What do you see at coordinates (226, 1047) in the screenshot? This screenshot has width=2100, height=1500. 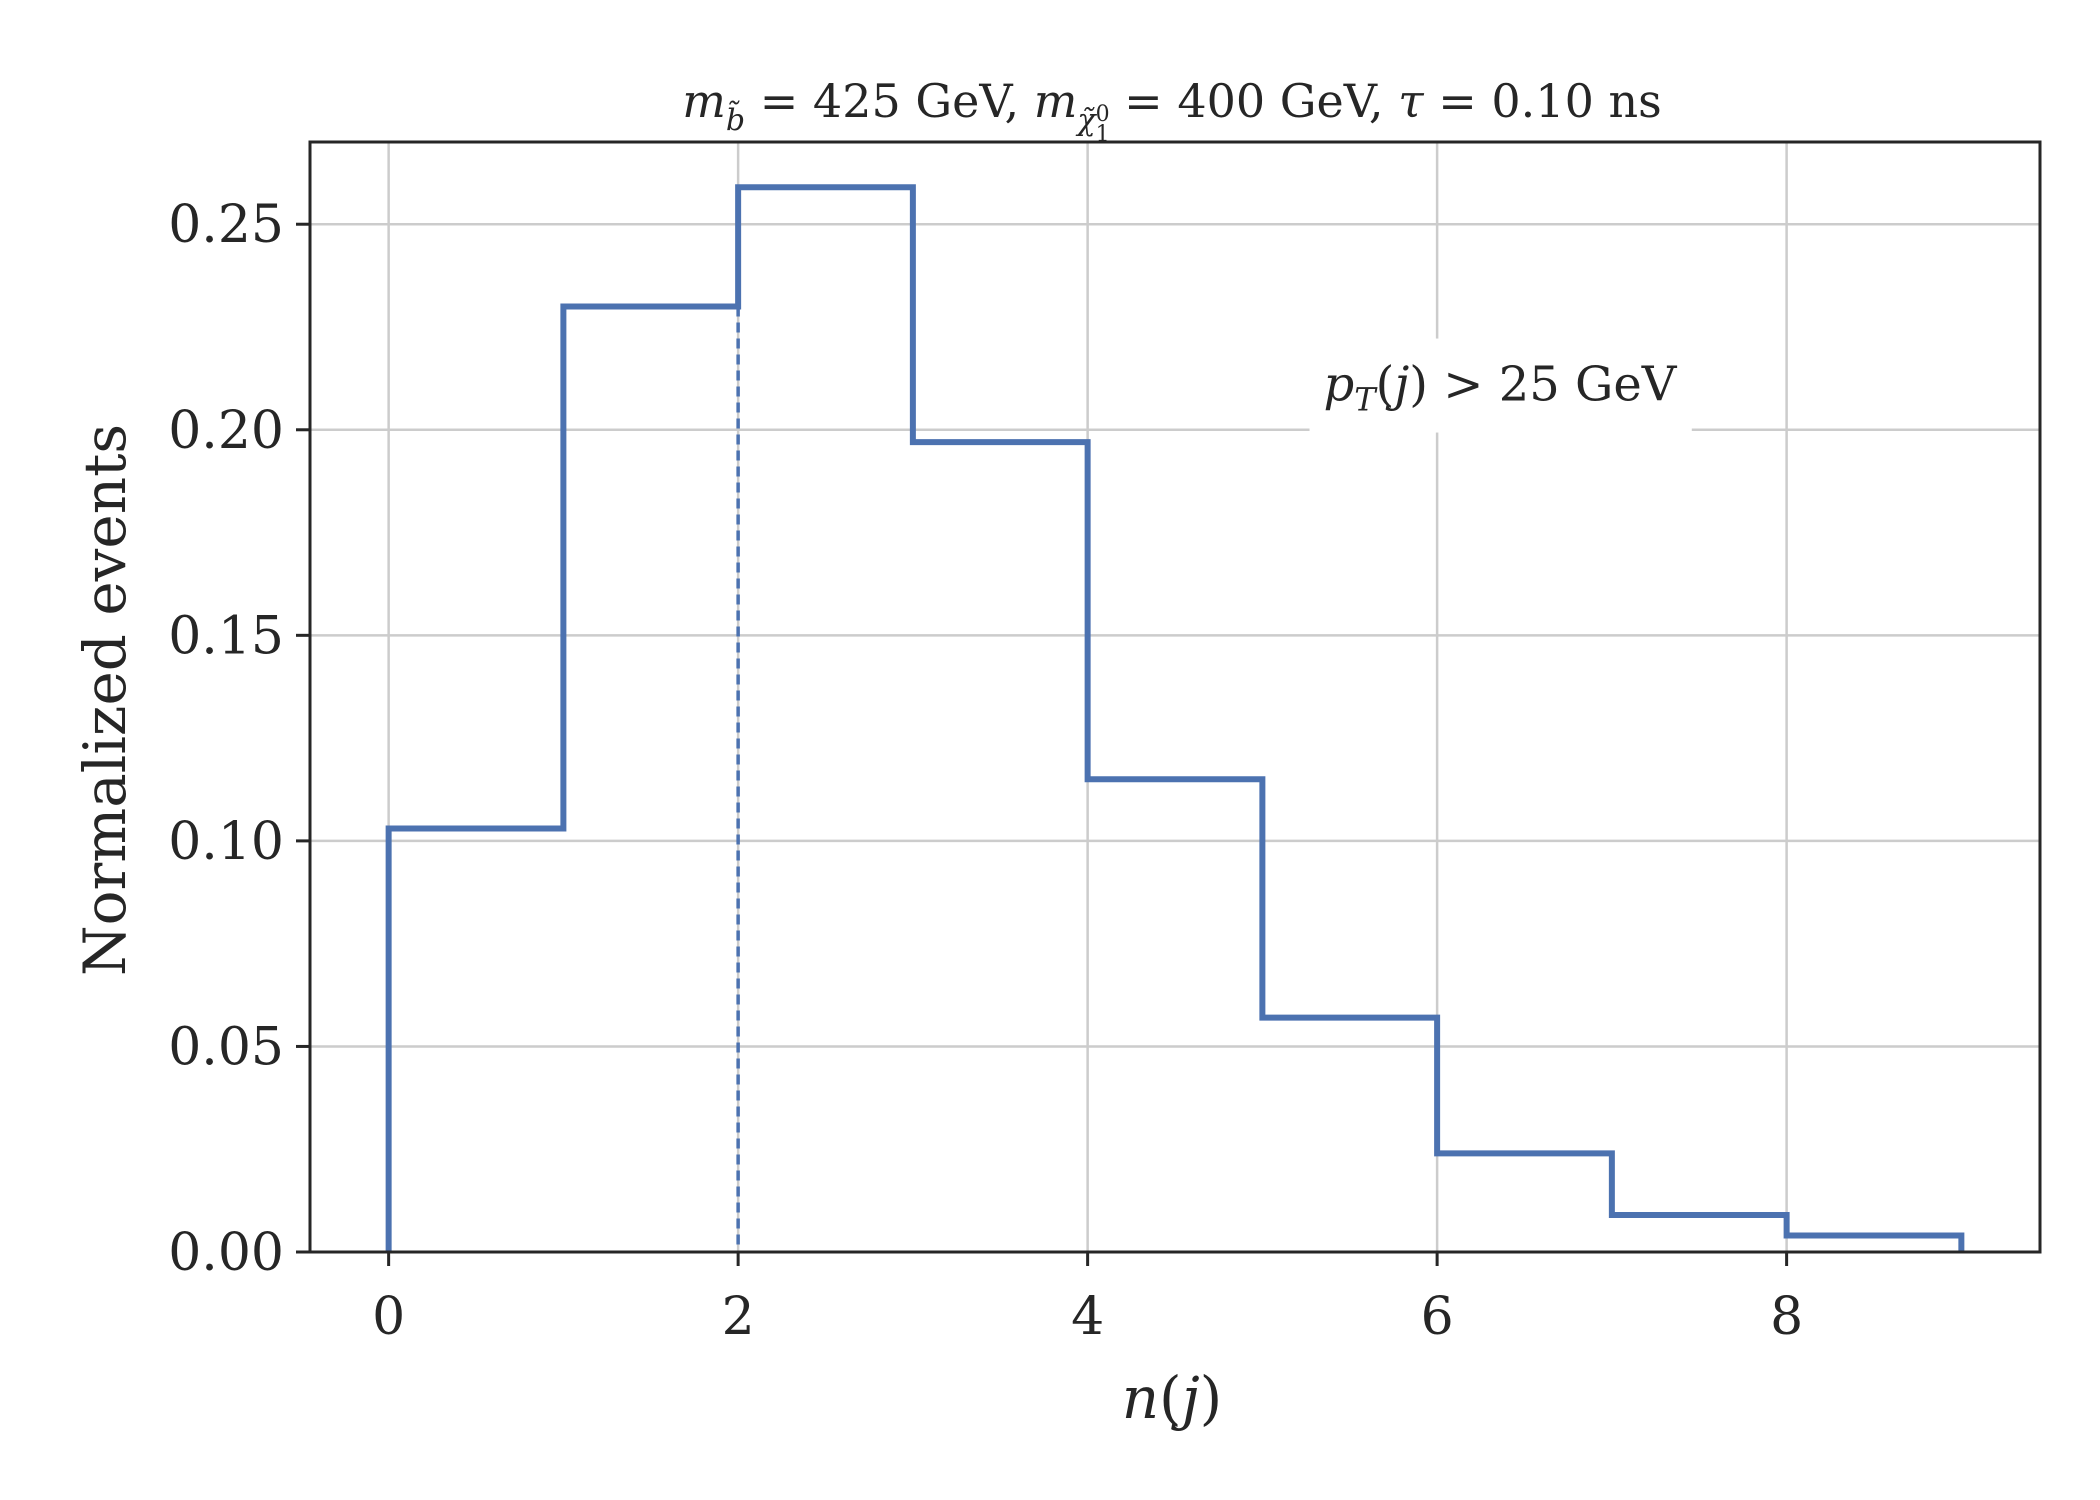 I see `y-tick-label: 0.05` at bounding box center [226, 1047].